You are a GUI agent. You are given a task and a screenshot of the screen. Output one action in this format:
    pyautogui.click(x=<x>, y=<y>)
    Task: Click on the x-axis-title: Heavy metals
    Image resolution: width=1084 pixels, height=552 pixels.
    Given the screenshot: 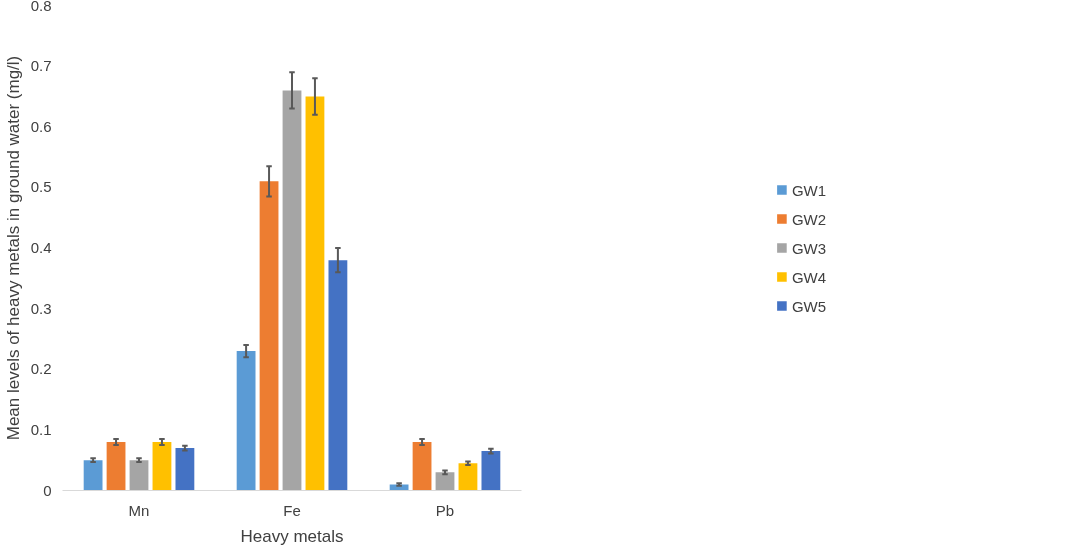 What is the action you would take?
    pyautogui.click(x=292, y=536)
    